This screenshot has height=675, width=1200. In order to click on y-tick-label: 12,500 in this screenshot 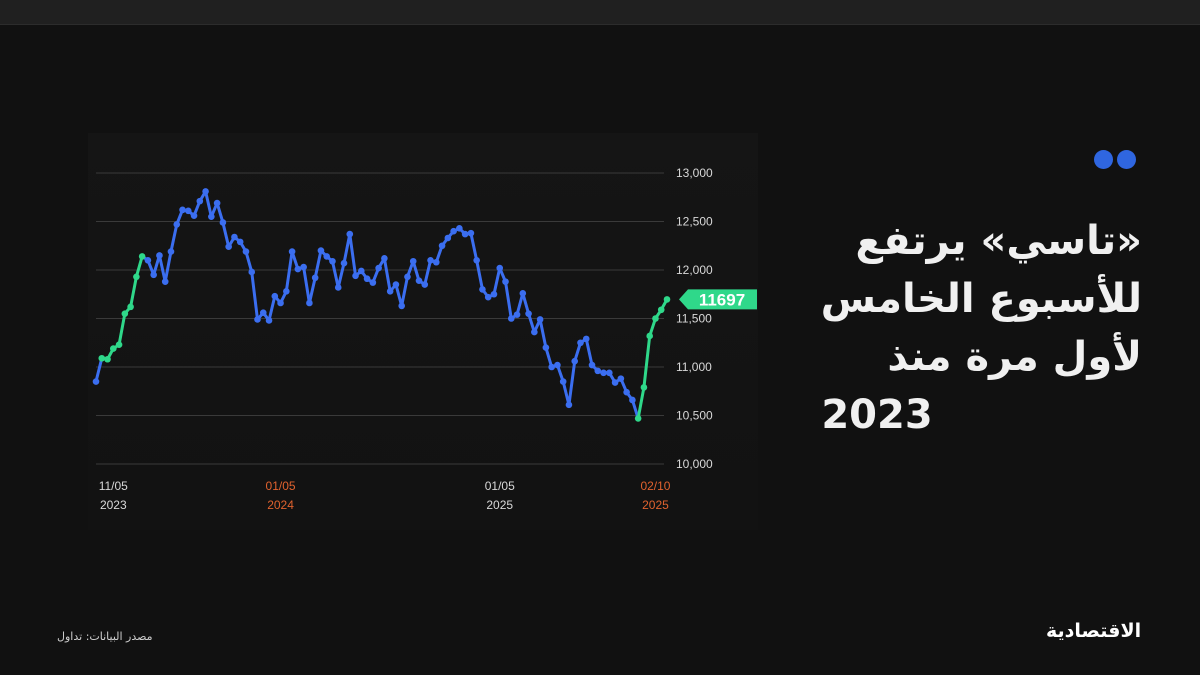, I will do `click(694, 222)`.